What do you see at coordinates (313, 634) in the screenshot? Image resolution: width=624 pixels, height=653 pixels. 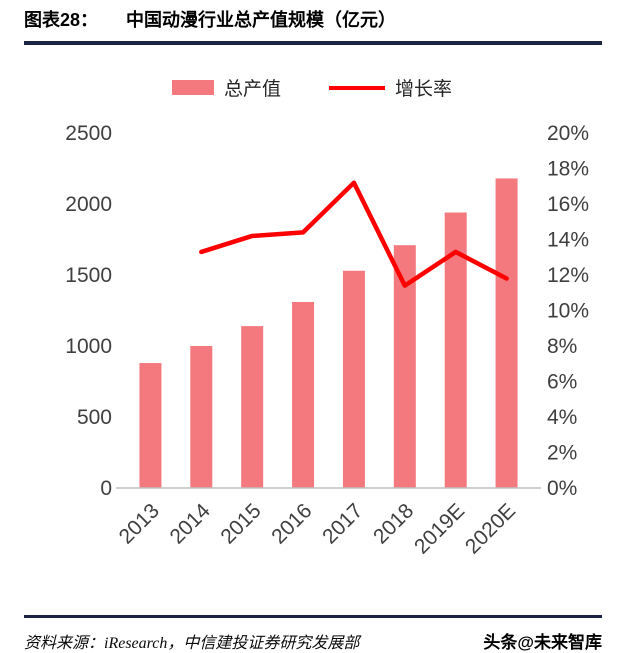 I see `chart-footer: 资料来源：iResearch，中信建投证券研究发展部 头条@未来智库` at bounding box center [313, 634].